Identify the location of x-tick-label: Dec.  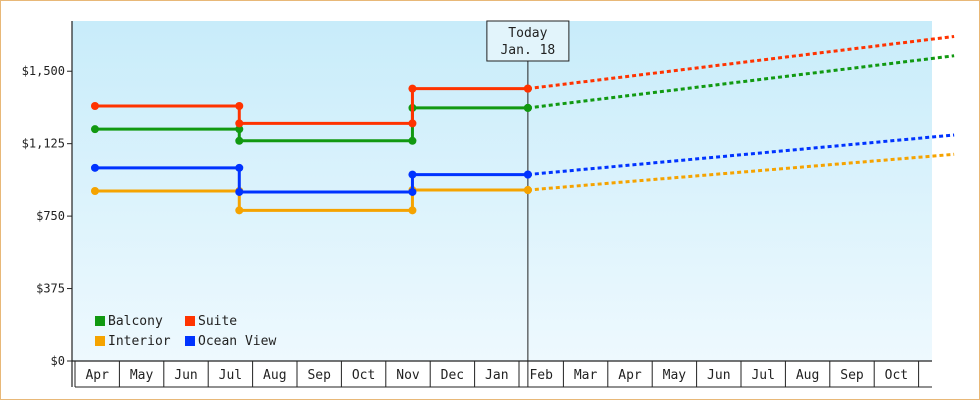
(452, 375).